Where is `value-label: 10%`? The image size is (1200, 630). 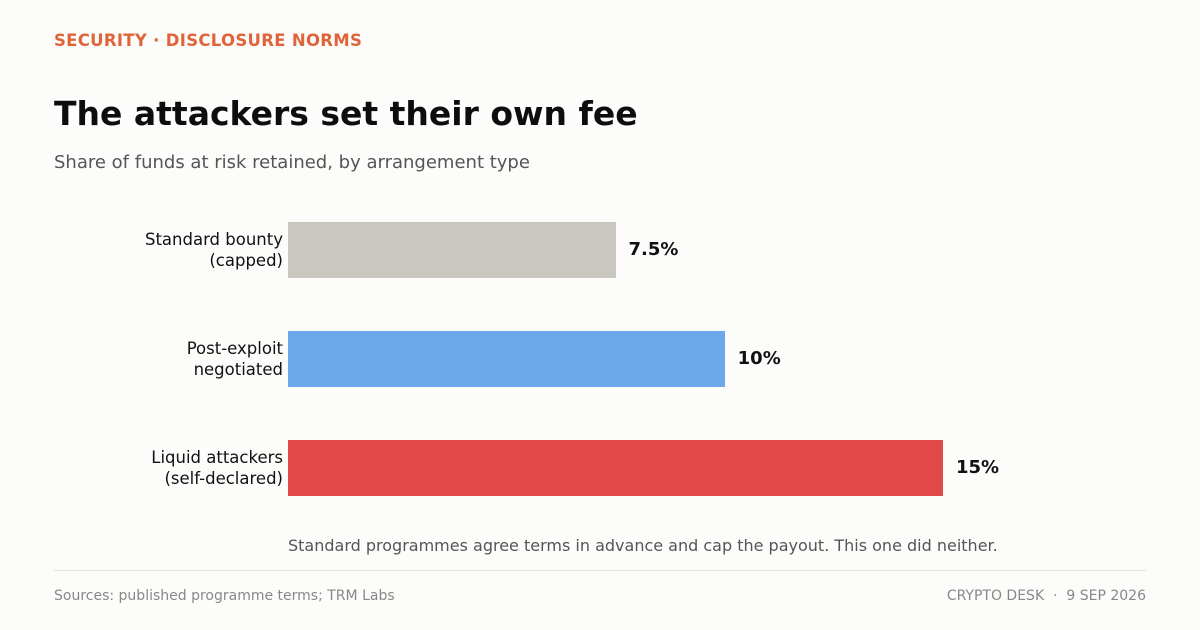 value-label: 10% is located at coordinates (759, 358).